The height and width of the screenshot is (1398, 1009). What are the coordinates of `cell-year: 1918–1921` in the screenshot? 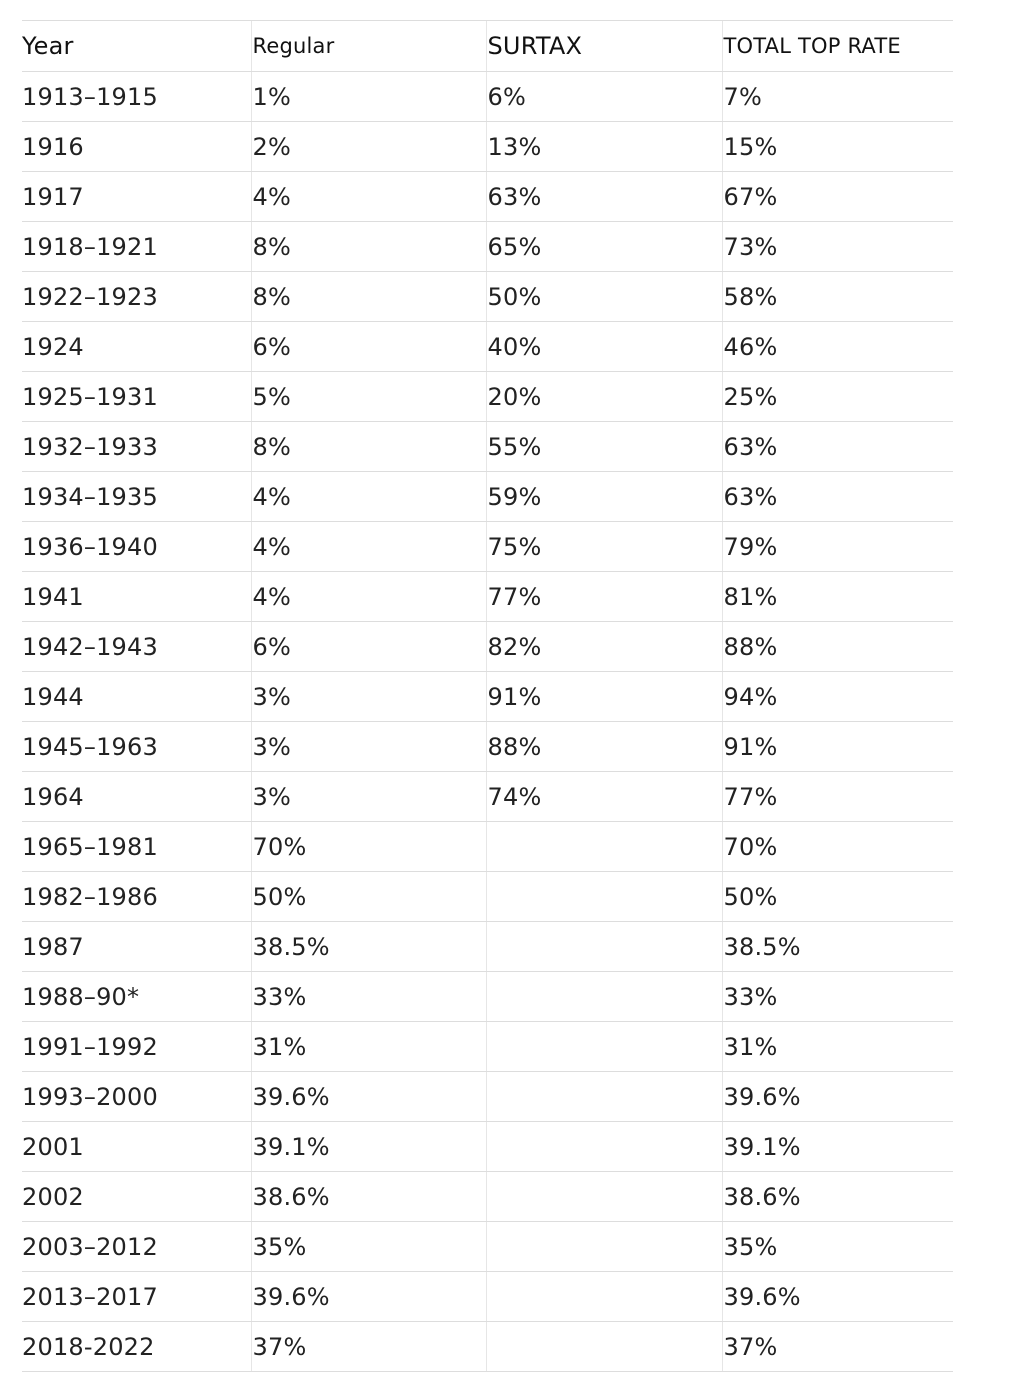 It's located at (136, 246).